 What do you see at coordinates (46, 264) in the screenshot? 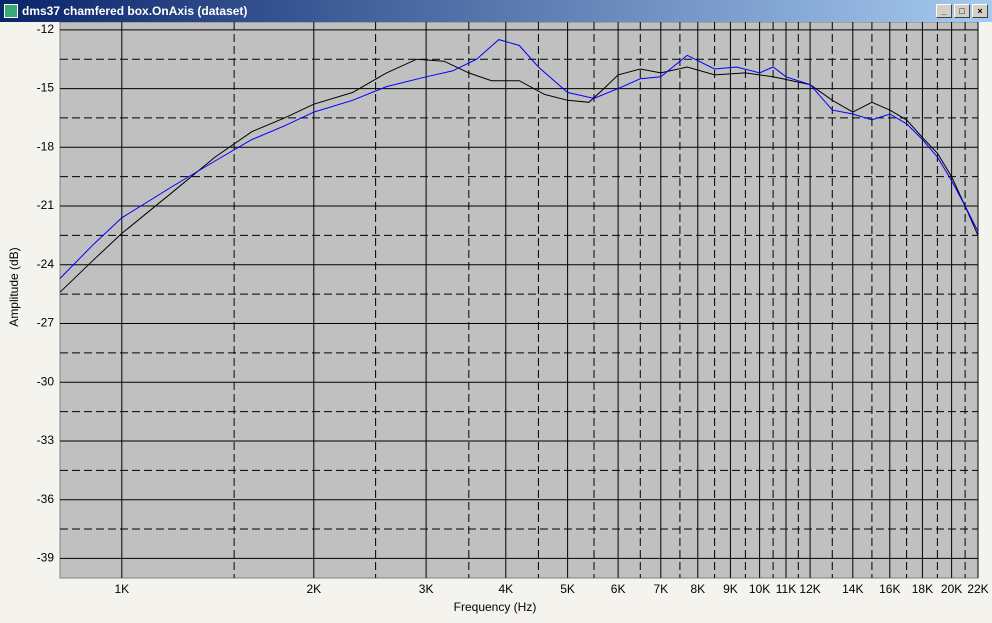
I see `y-tick-label: -24` at bounding box center [46, 264].